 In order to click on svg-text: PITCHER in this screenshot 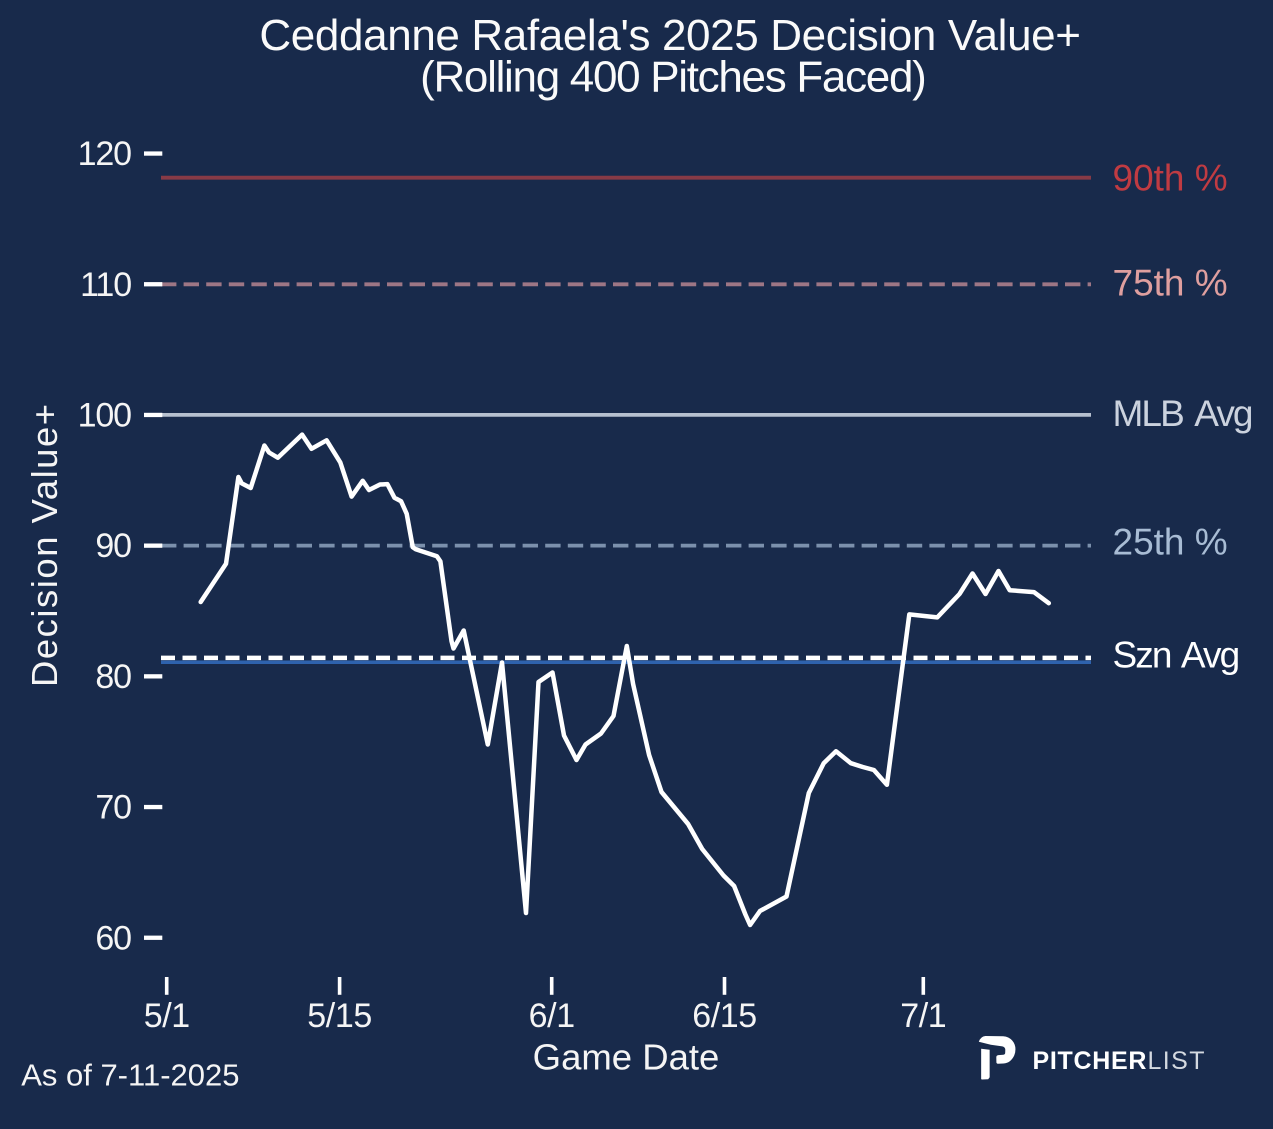, I will do `click(1090, 1061)`.